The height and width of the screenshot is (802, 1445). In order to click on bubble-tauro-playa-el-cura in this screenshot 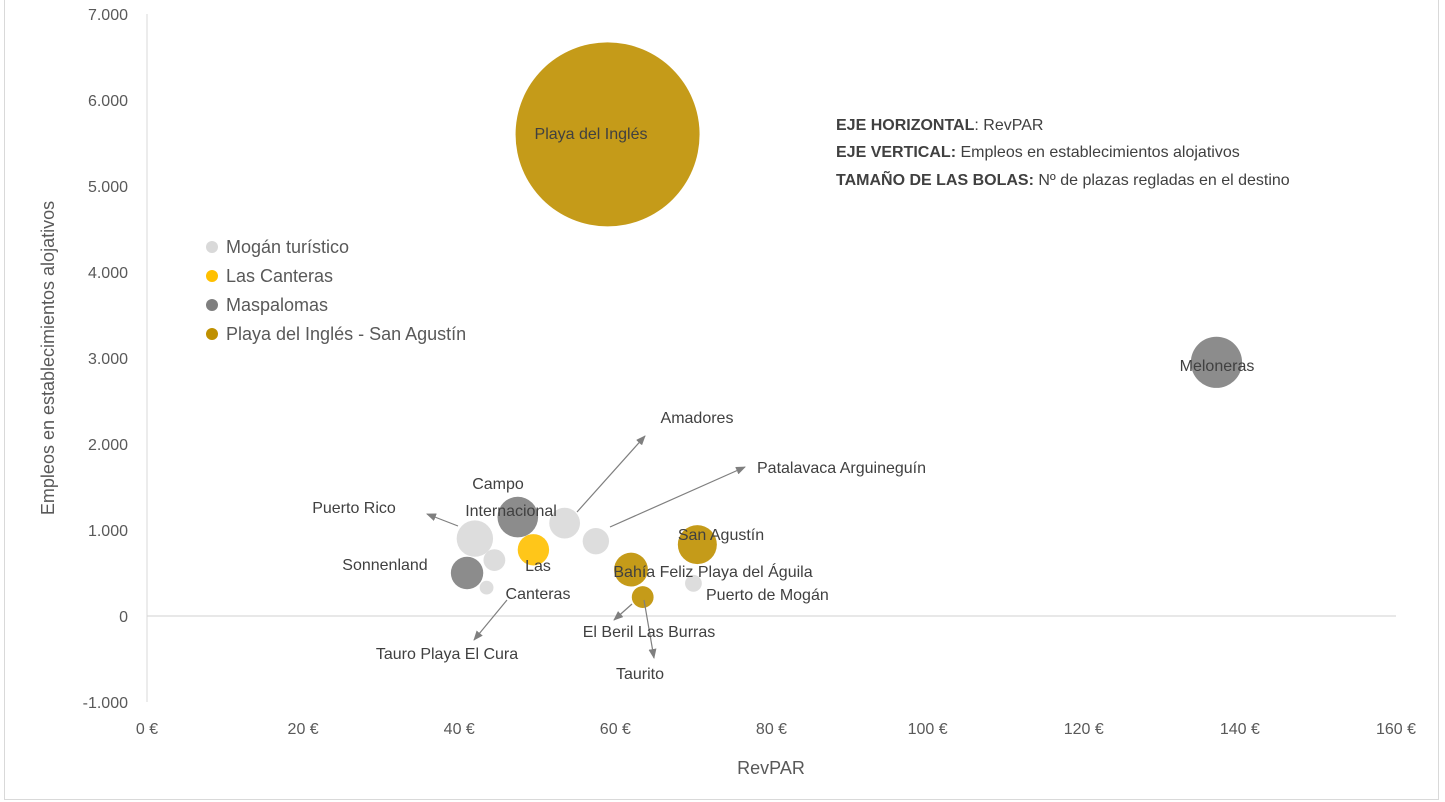, I will do `click(494, 560)`.